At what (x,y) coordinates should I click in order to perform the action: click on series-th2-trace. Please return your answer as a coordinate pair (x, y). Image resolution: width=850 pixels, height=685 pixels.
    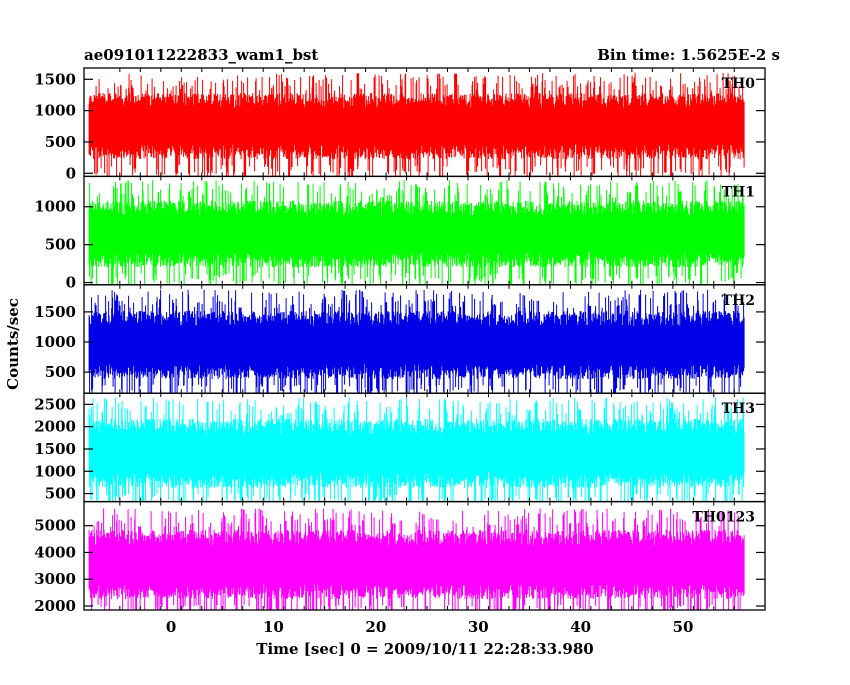
    Looking at the image, I should click on (416, 341).